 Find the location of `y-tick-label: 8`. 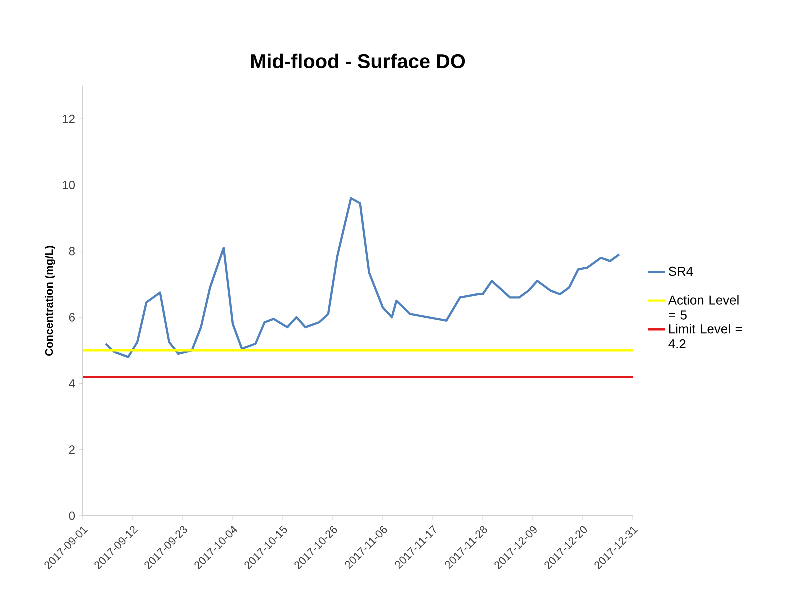

y-tick-label: 8 is located at coordinates (72, 251).